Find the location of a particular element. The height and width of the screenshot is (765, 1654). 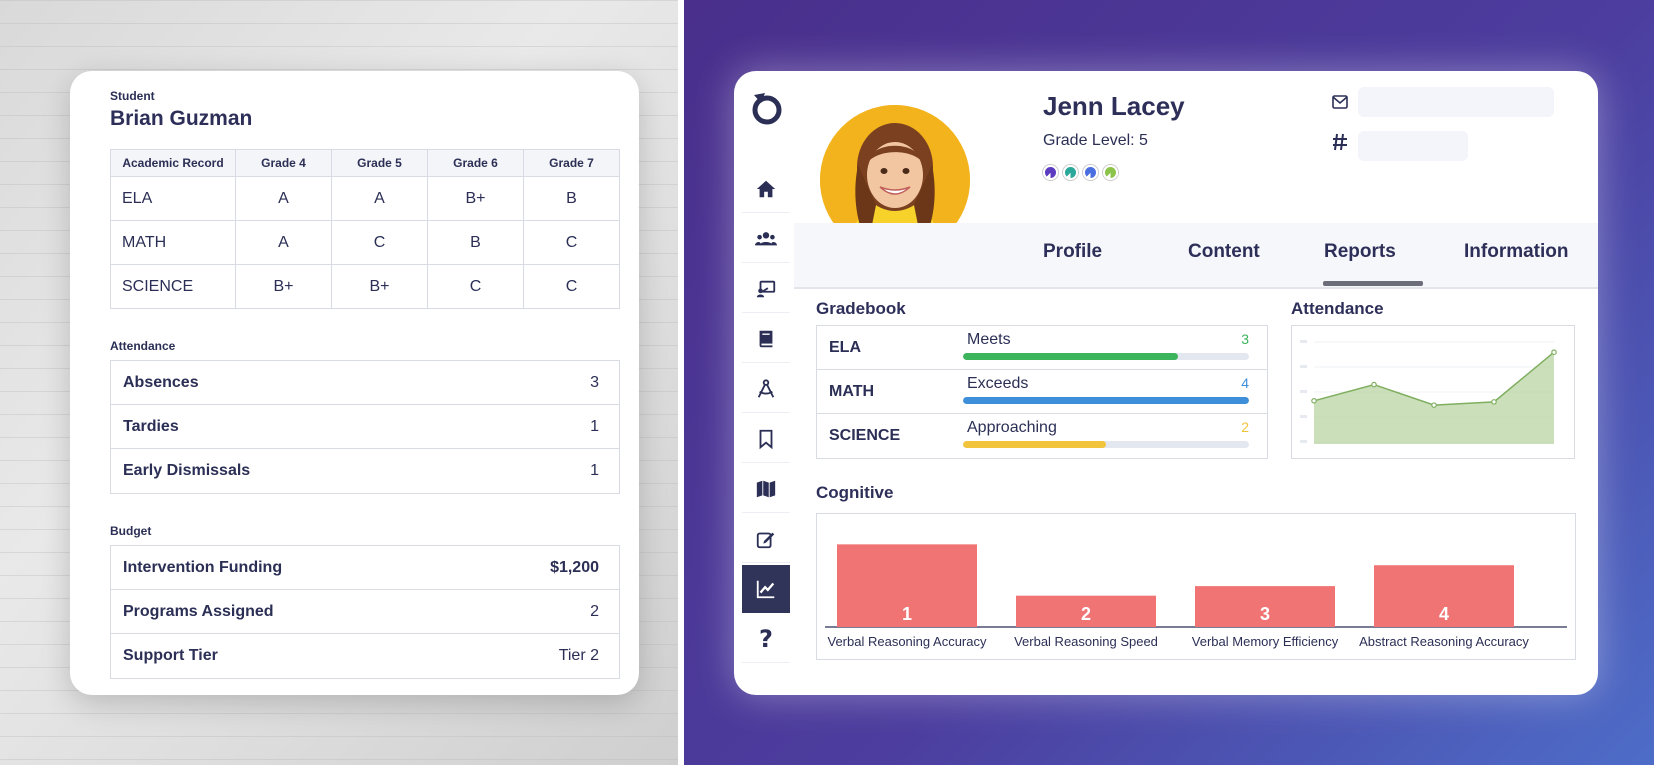

attendance-chart is located at coordinates (1433, 392).